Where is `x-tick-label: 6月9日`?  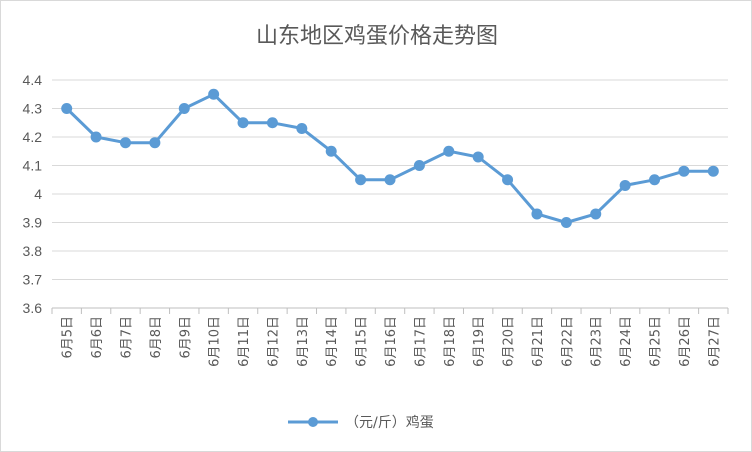 x-tick-label: 6月9日 is located at coordinates (185, 337).